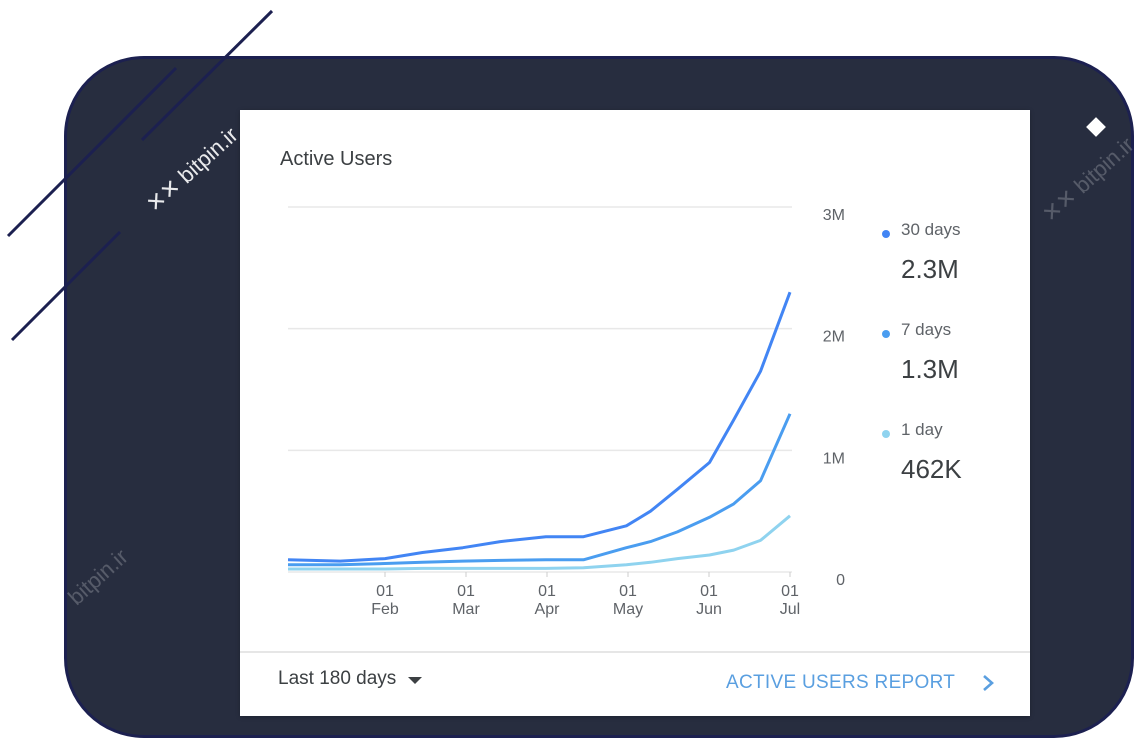 This screenshot has width=1142, height=752. What do you see at coordinates (1096, 127) in the screenshot?
I see `diamond-icon` at bounding box center [1096, 127].